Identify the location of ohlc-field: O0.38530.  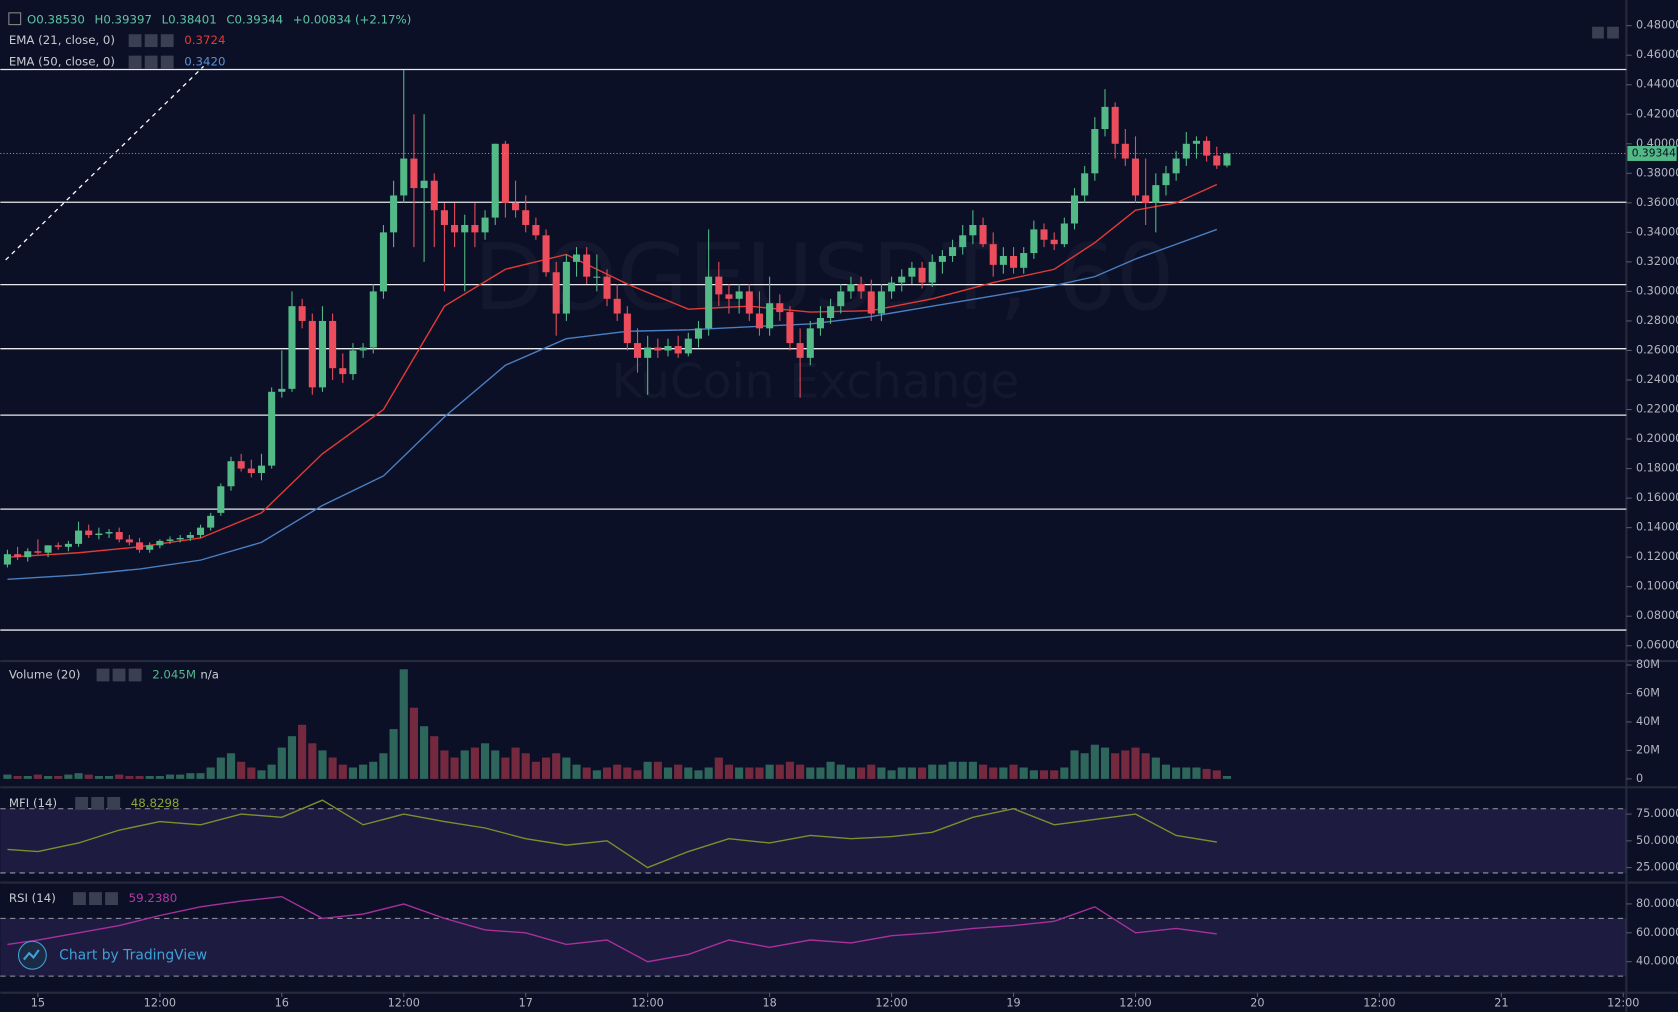
(56, 19).